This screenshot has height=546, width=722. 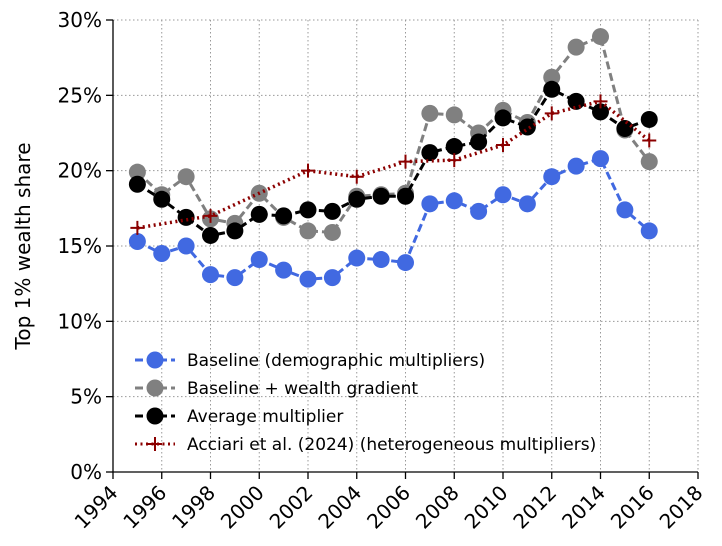 What do you see at coordinates (193, 507) in the screenshot?
I see `x-tick-label: 1998` at bounding box center [193, 507].